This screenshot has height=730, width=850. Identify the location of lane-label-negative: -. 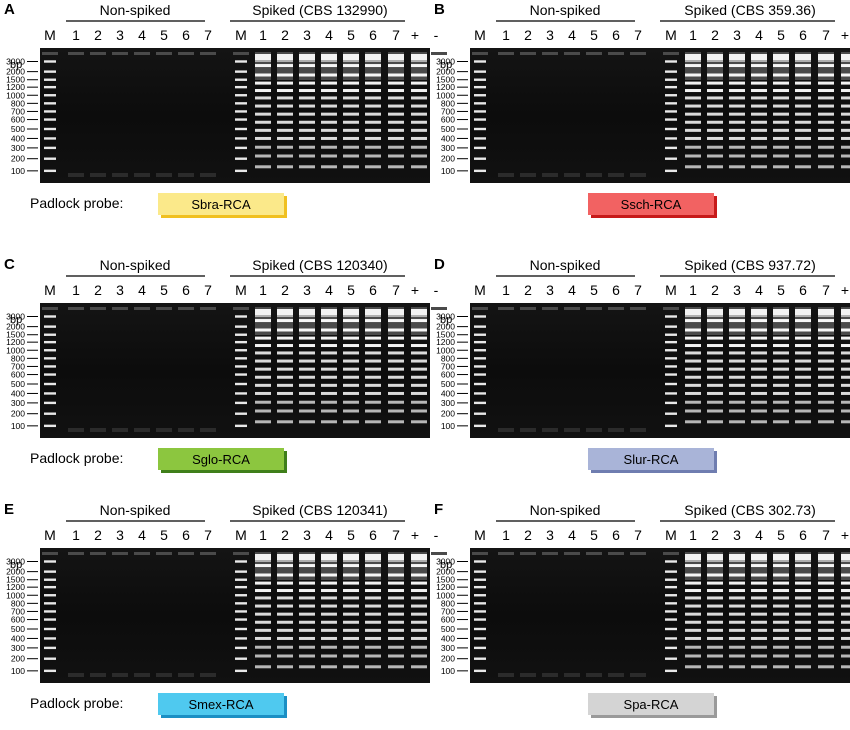
(436, 35).